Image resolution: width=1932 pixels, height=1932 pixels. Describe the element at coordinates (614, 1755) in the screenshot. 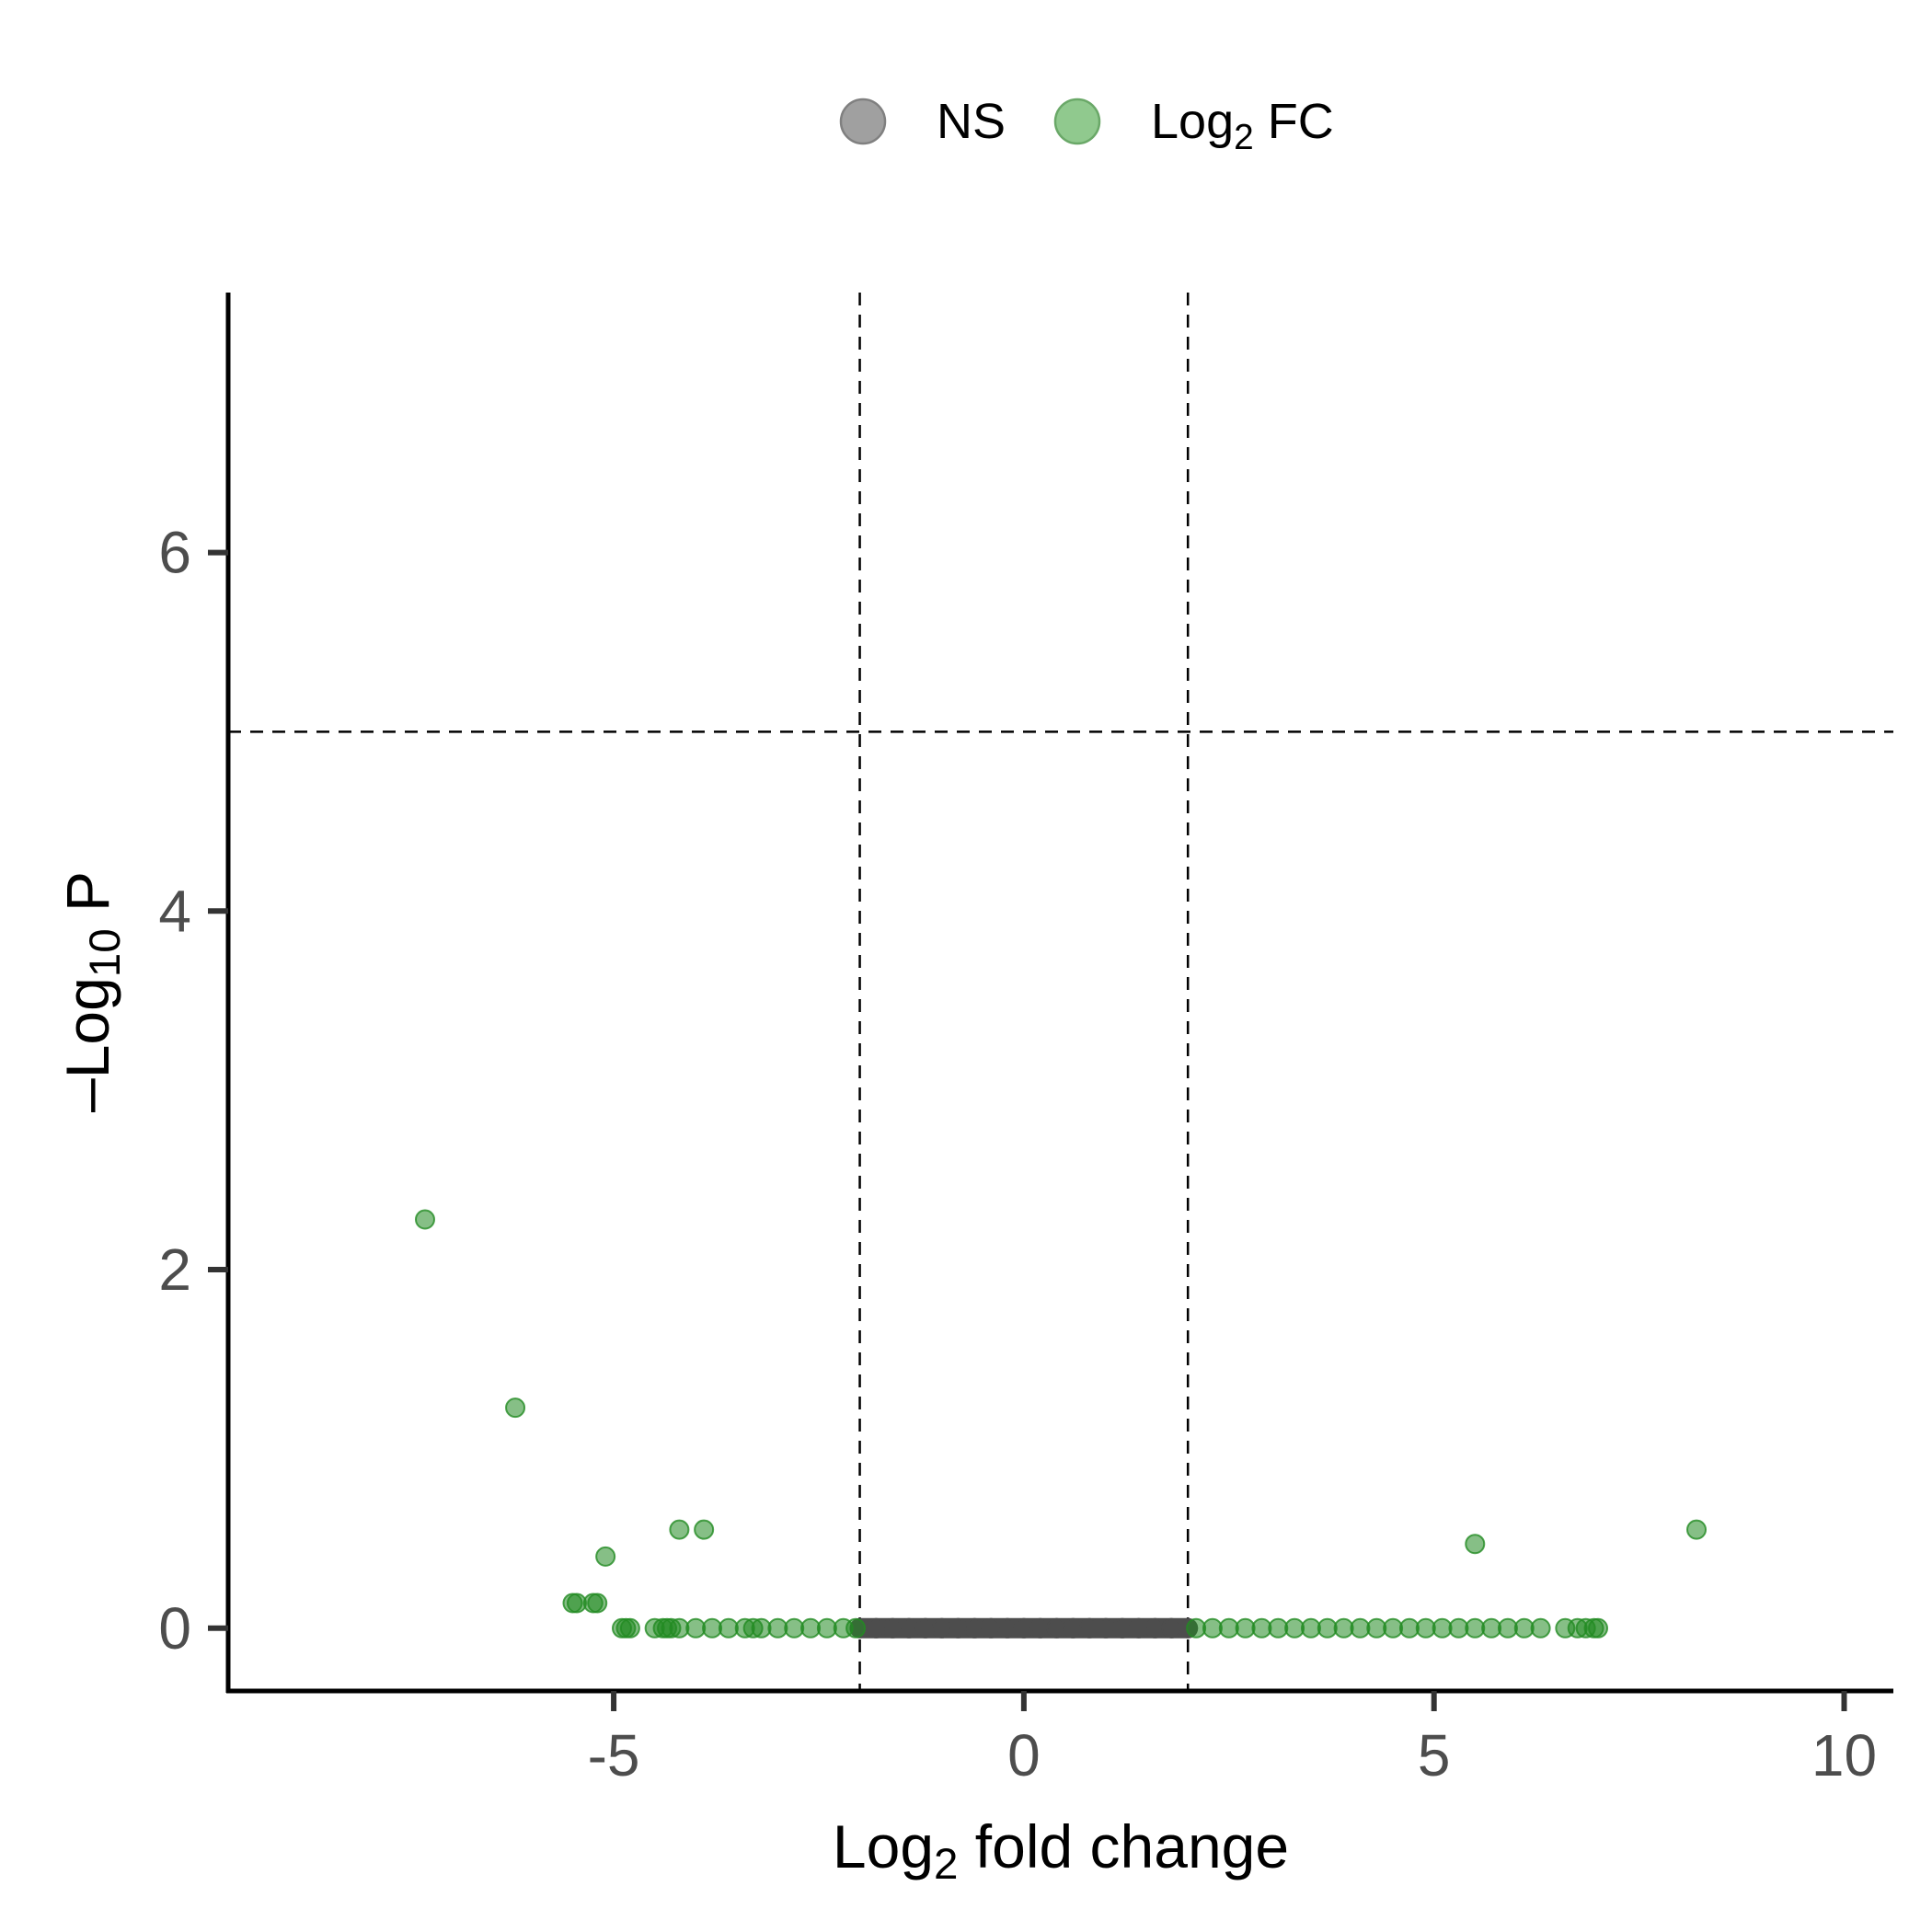

I see `x-tick-label: -5` at that location.